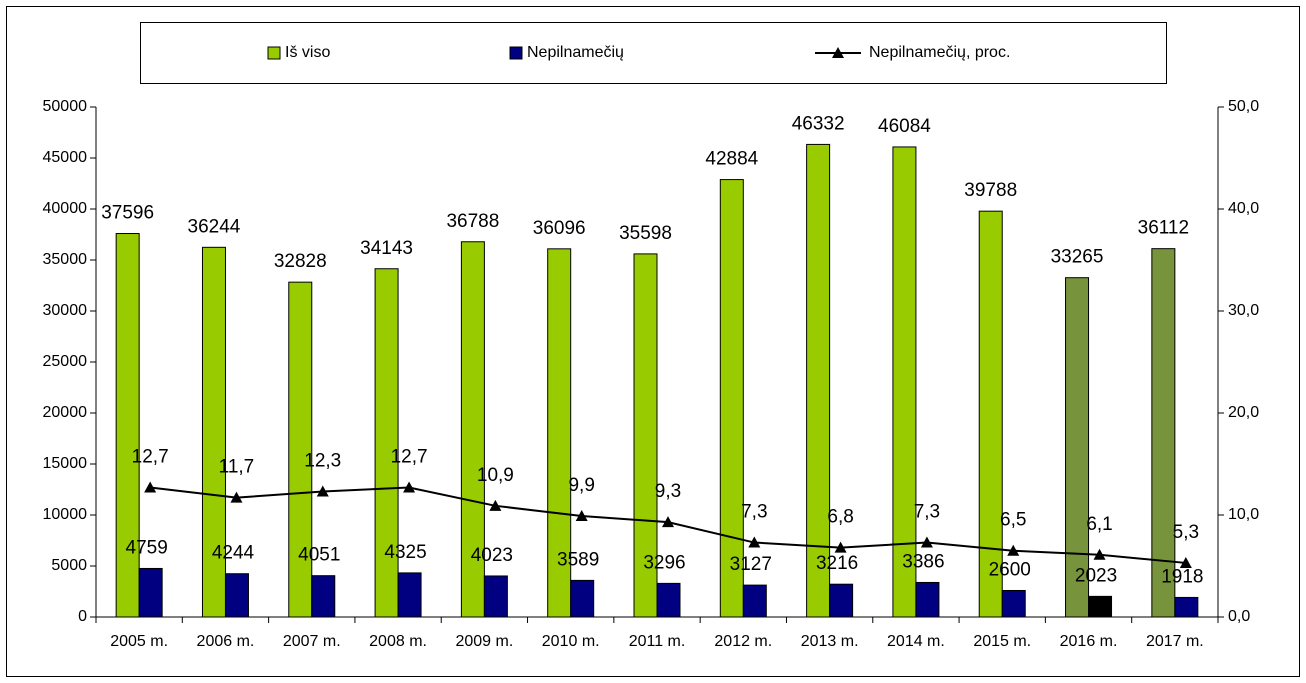  Describe the element at coordinates (840, 517) in the screenshot. I see `data-label: 6,8` at that location.